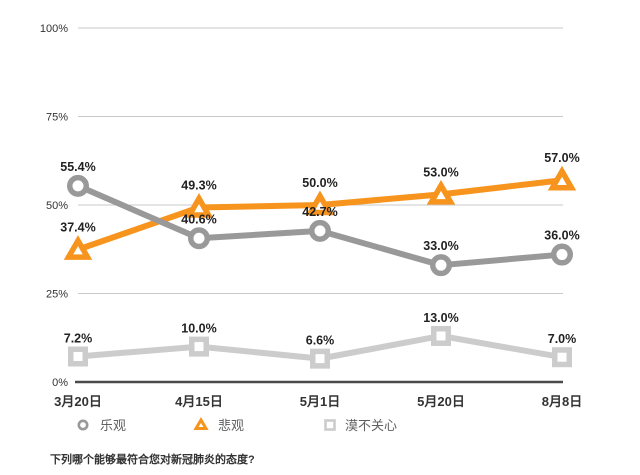  I want to click on indifferent-value-label-2: 6.6%, so click(320, 341).